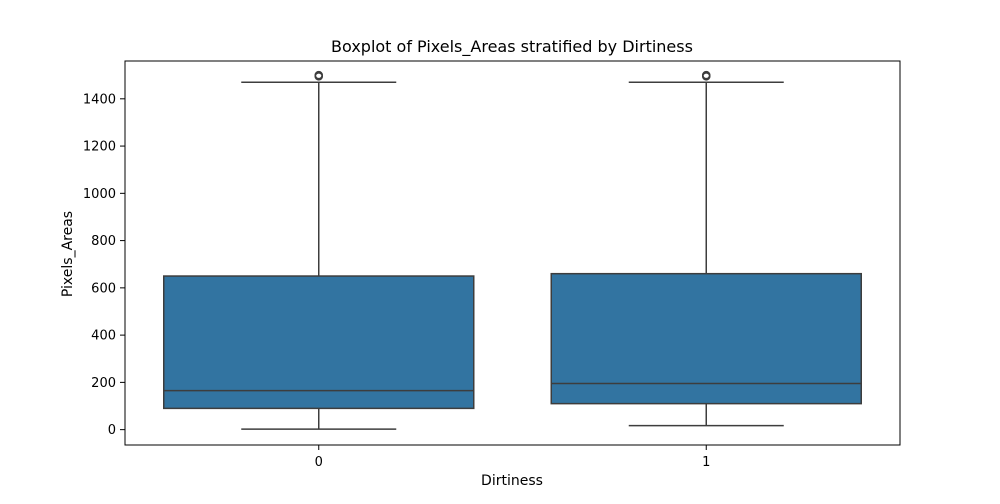 The image size is (1000, 504). I want to click on y-tick-label: 800, so click(103, 241).